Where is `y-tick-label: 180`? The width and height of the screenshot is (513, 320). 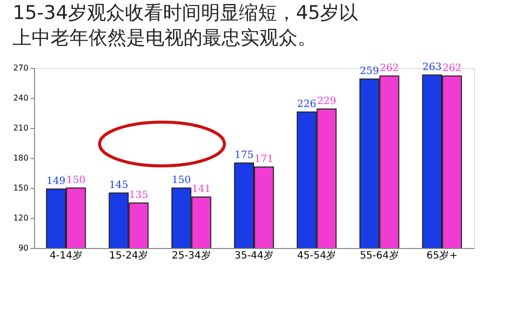 y-tick-label: 180 is located at coordinates (20, 158).